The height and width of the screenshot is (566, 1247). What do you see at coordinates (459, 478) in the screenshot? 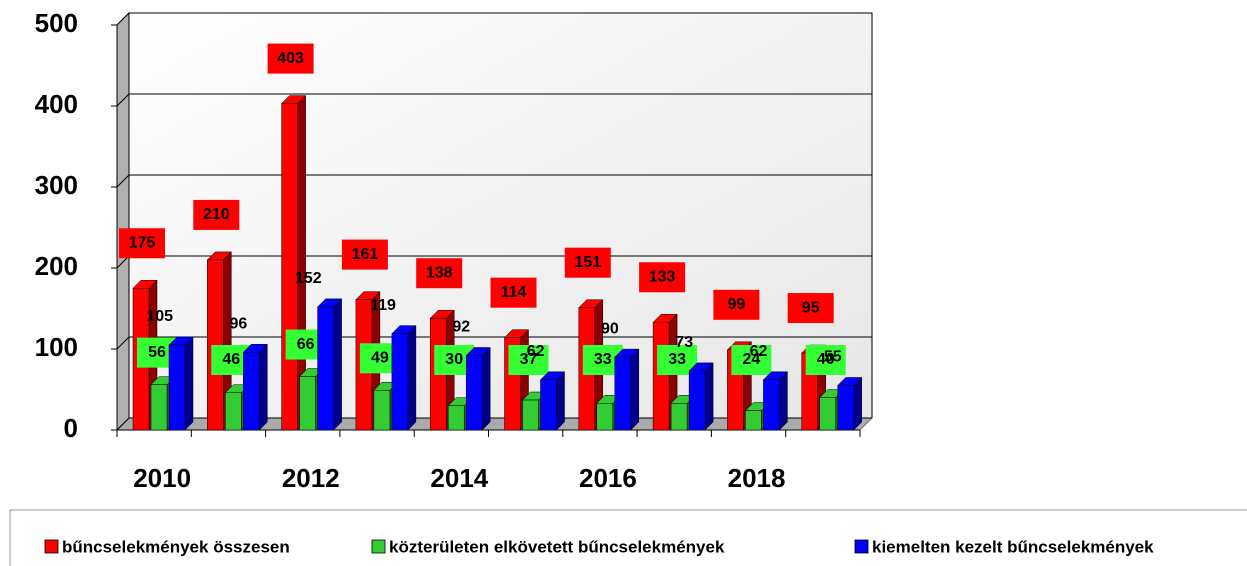
I see `x-tick-label: 2014` at bounding box center [459, 478].